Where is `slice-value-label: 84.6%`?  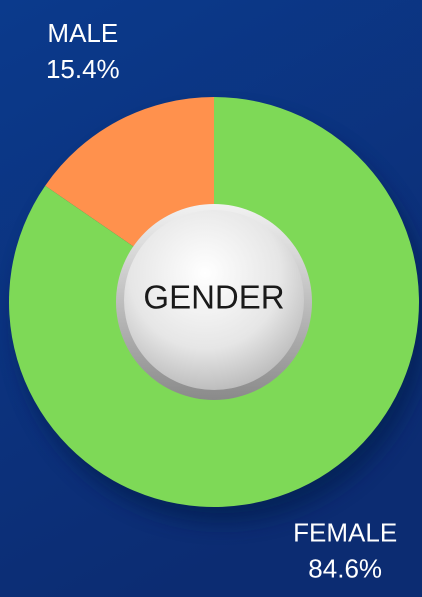 slice-value-label: 84.6% is located at coordinates (345, 569).